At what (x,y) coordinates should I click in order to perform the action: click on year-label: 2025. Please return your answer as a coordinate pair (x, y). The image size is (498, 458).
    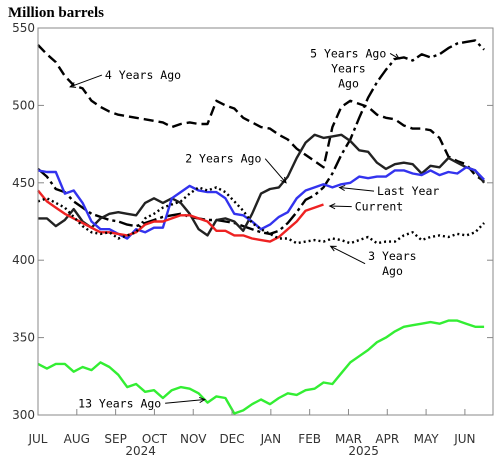
    Looking at the image, I should click on (363, 451).